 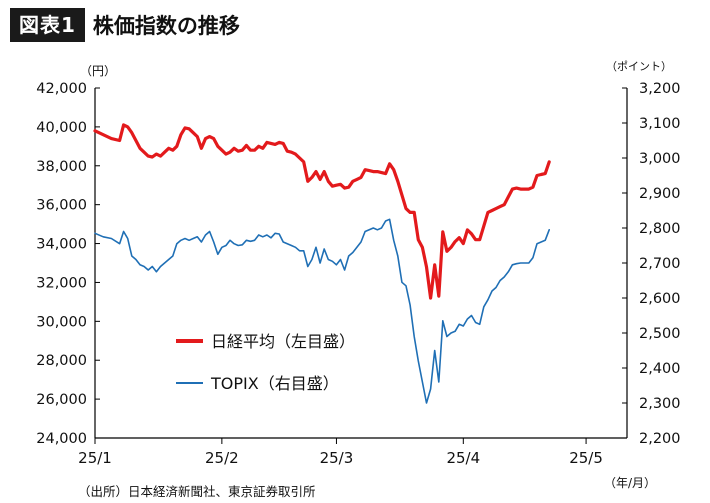 What do you see at coordinates (222, 458) in the screenshot?
I see `x-axis-tick-label: 25/2` at bounding box center [222, 458].